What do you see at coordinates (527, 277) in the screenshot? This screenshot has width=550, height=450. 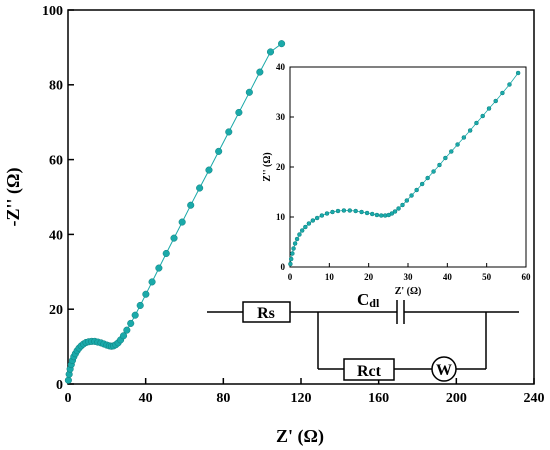 I see `inset-x-tick-label: 60` at bounding box center [527, 277].